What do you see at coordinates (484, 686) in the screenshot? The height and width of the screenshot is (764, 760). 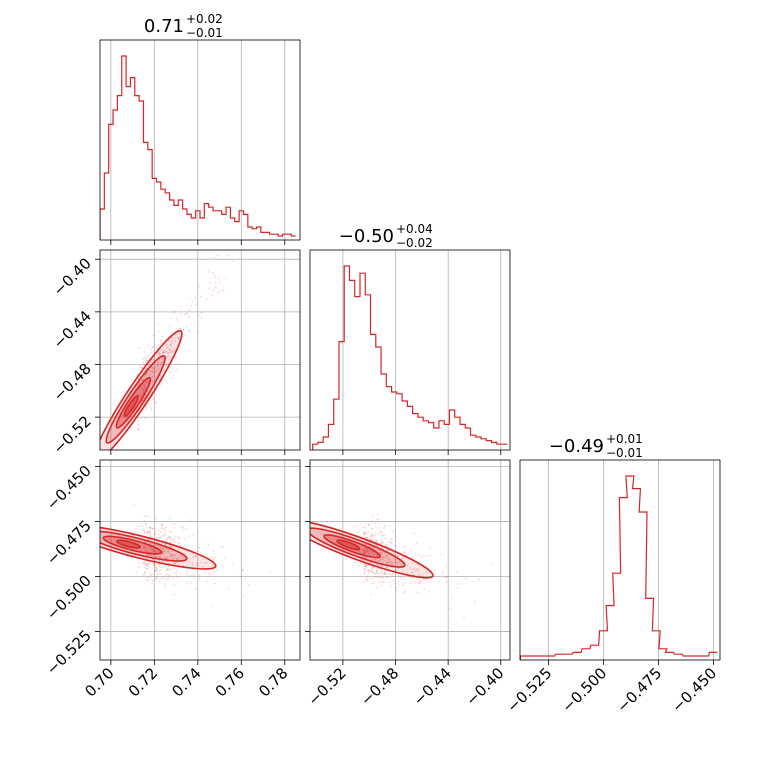 I see `x-tick-label: −0.40` at bounding box center [484, 686].